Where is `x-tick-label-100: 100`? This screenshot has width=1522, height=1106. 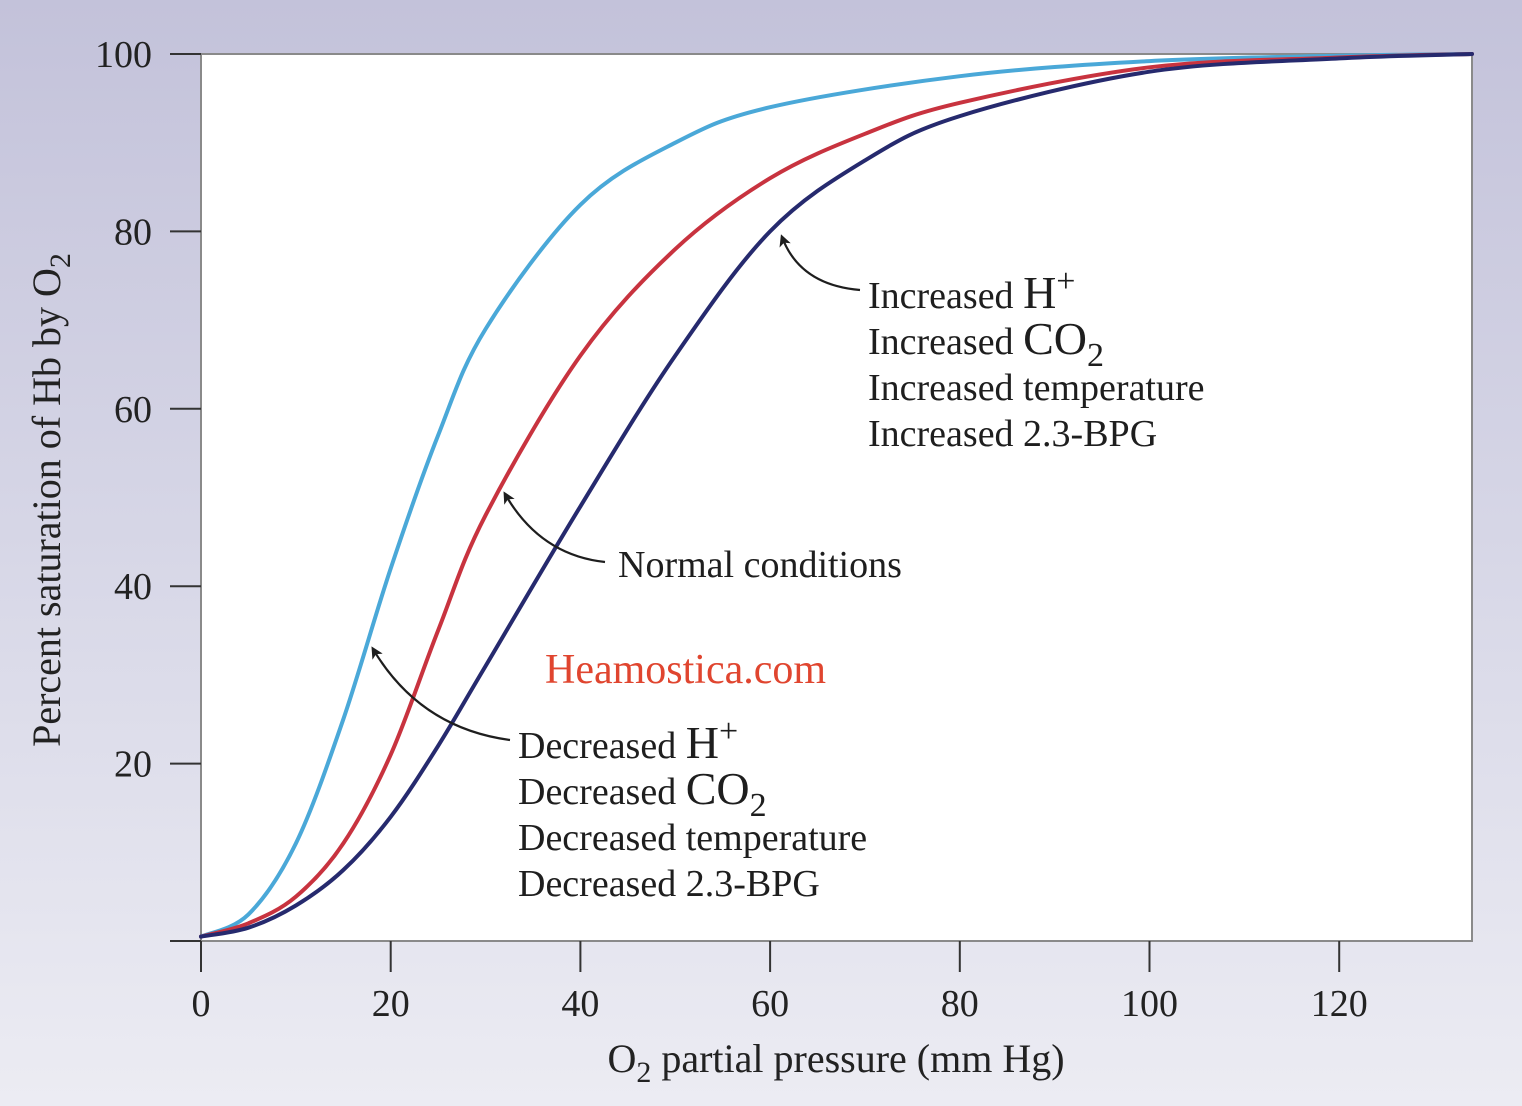 x-tick-label-100: 100 is located at coordinates (1149, 1004).